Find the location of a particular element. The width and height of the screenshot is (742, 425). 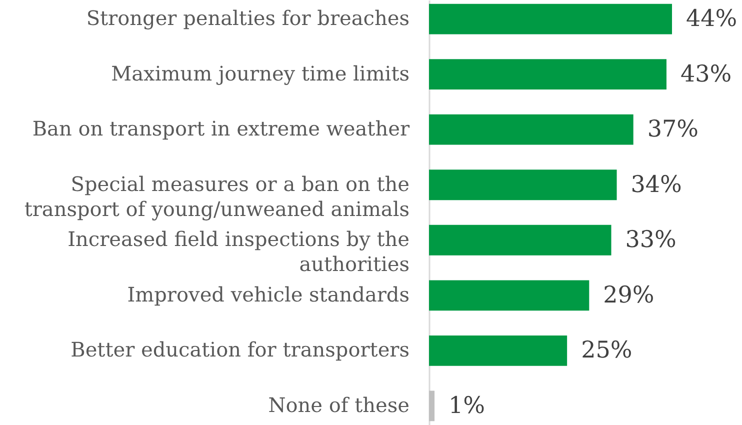

y-tick-label: Maximum journey time limits is located at coordinates (260, 73).